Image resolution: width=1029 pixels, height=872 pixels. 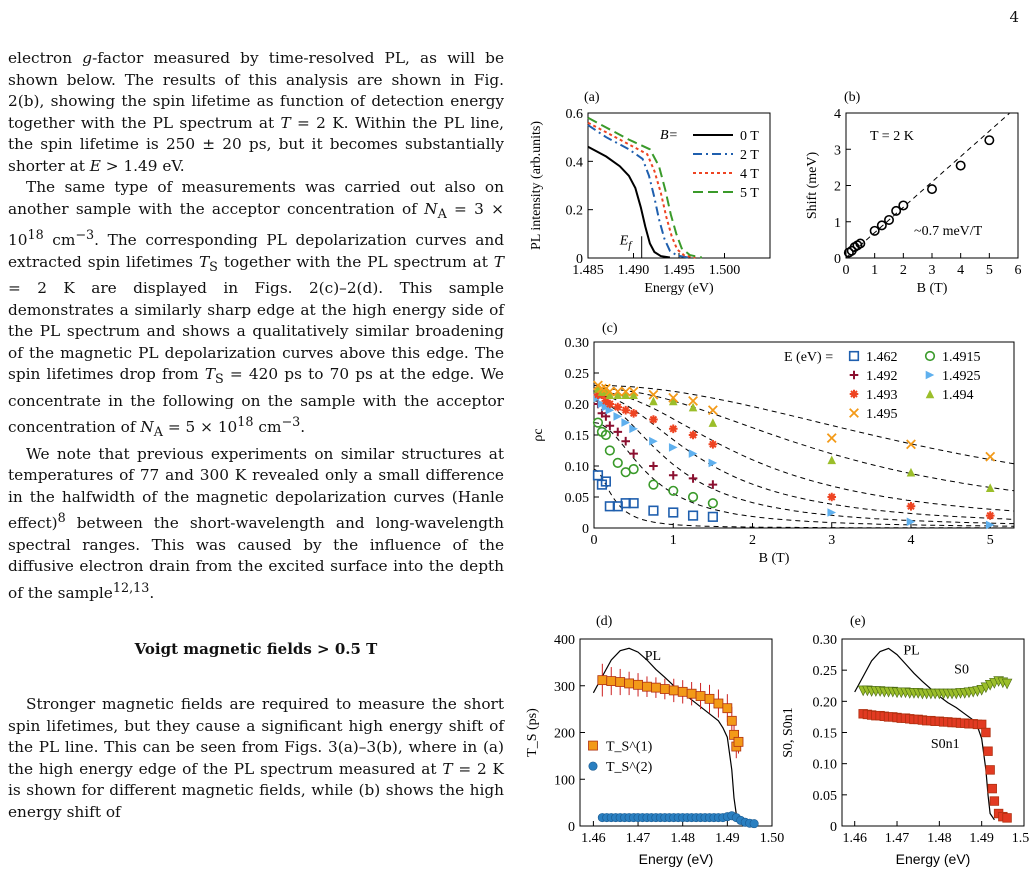 I want to click on y-tick-label: 0.10, so click(x=577, y=467).